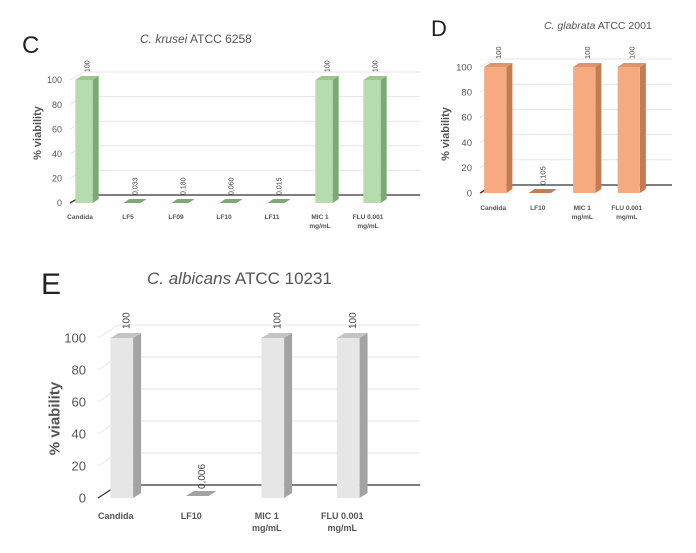 This screenshot has height=553, width=696. I want to click on panel-letter: E, so click(51, 284).